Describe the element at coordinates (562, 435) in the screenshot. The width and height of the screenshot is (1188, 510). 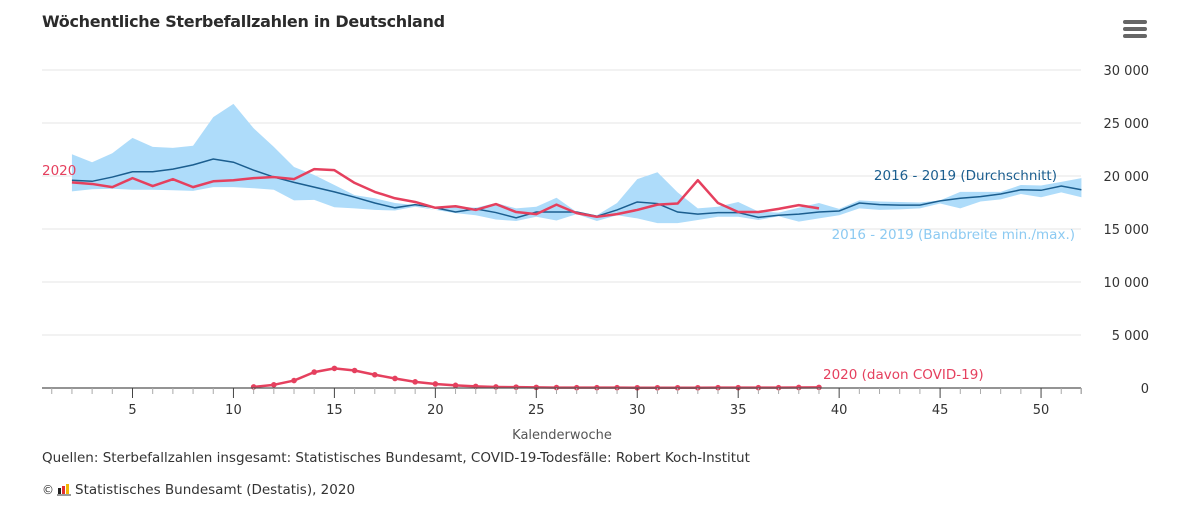
I see `x-axis-title: Kalenderwoche` at that location.